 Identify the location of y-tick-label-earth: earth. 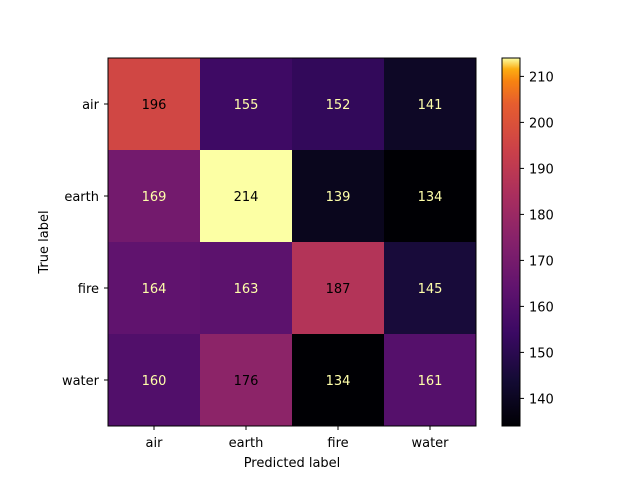
(81, 197).